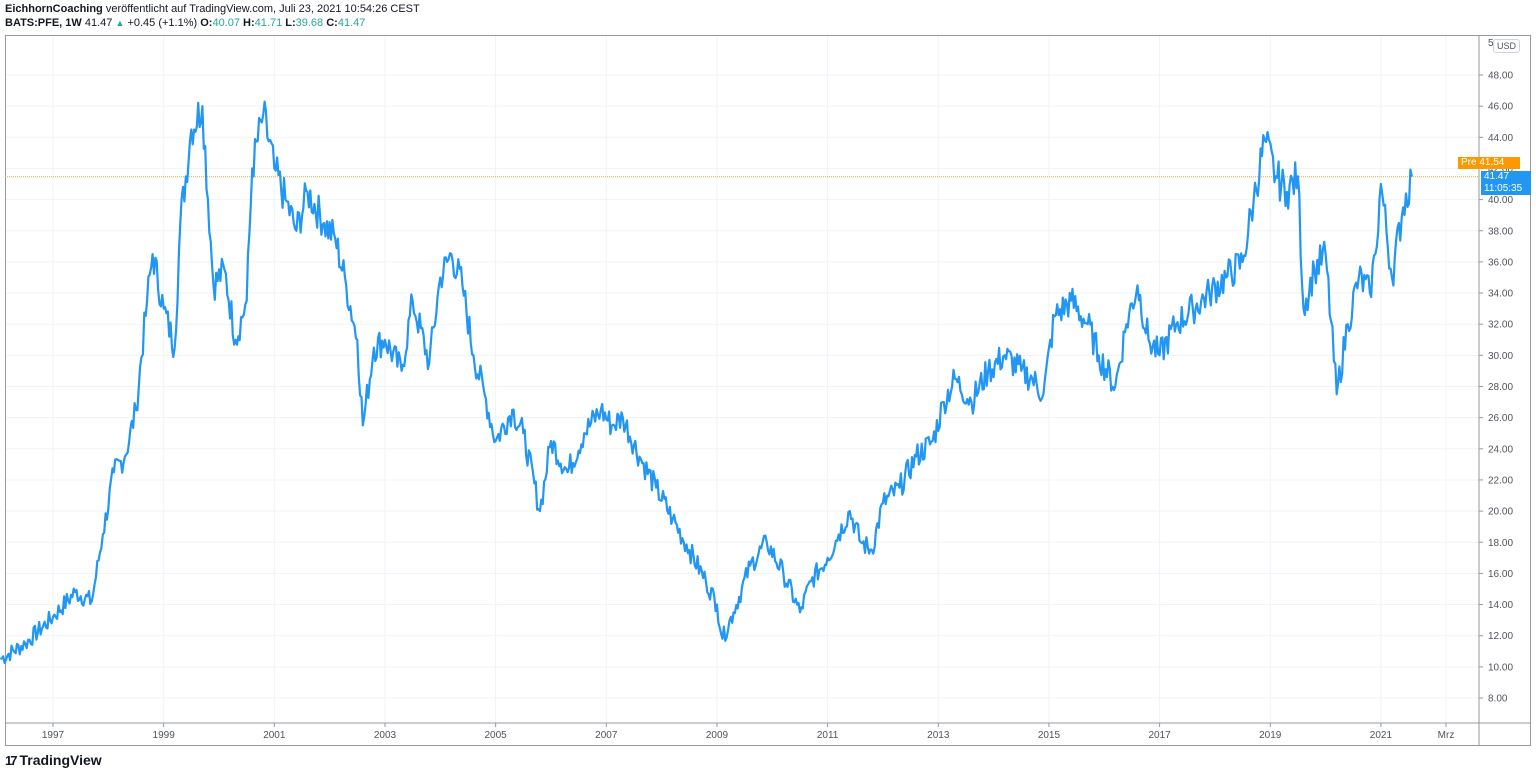  Describe the element at coordinates (717, 735) in the screenshot. I see `svg-text: 2009` at that location.